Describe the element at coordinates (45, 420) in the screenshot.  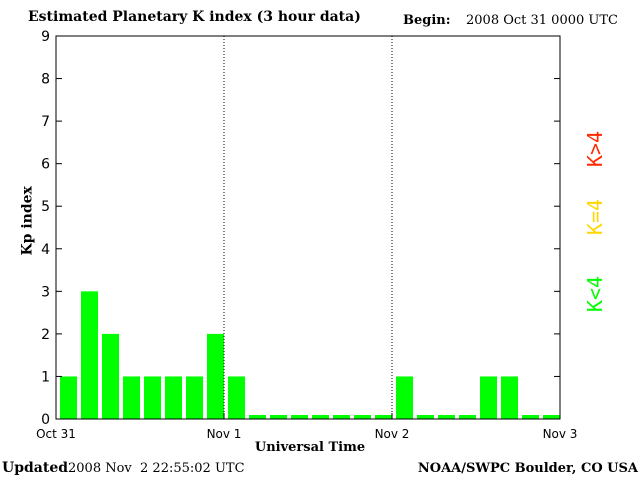
I see `y-tick-label: 0` at that location.